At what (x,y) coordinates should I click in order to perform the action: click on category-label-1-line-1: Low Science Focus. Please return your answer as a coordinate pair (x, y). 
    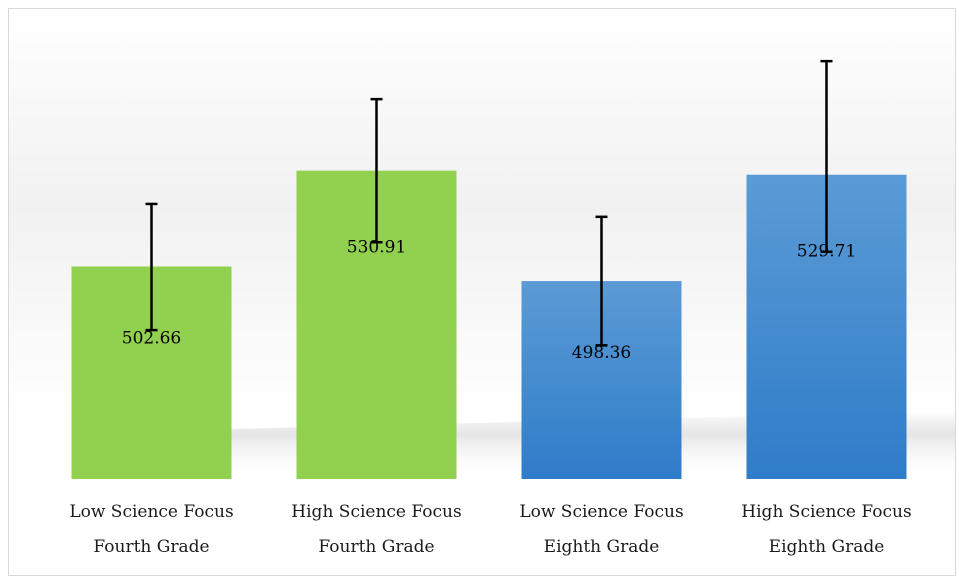
    Looking at the image, I should click on (151, 512).